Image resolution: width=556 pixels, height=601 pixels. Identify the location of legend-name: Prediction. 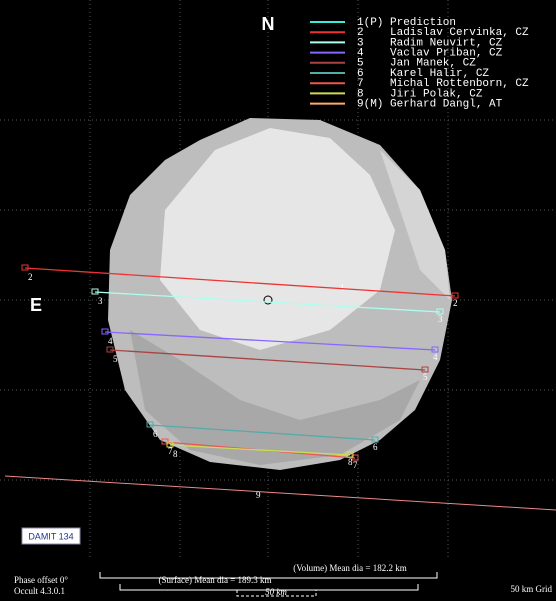
(423, 23).